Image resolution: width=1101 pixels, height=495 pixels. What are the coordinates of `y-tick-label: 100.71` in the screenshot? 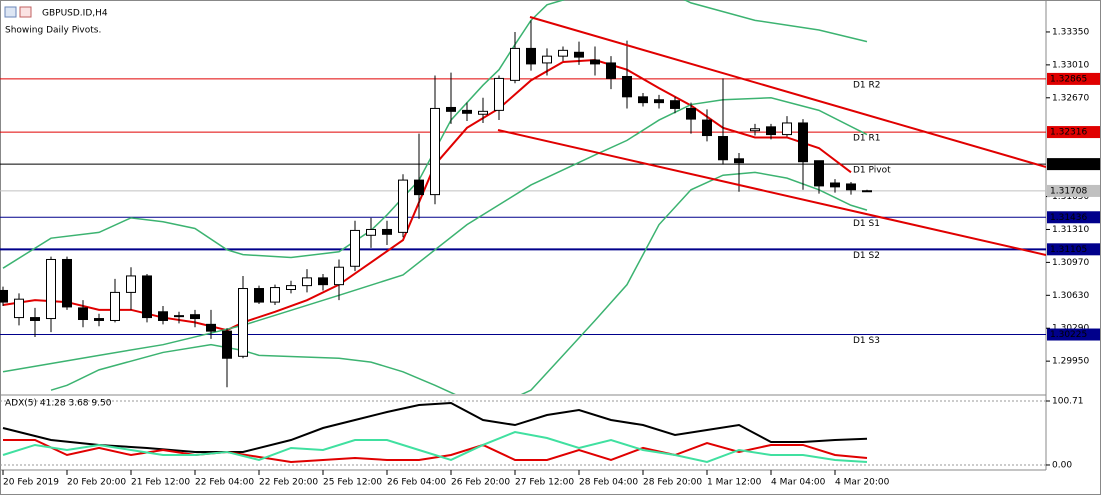 It's located at (1068, 402).